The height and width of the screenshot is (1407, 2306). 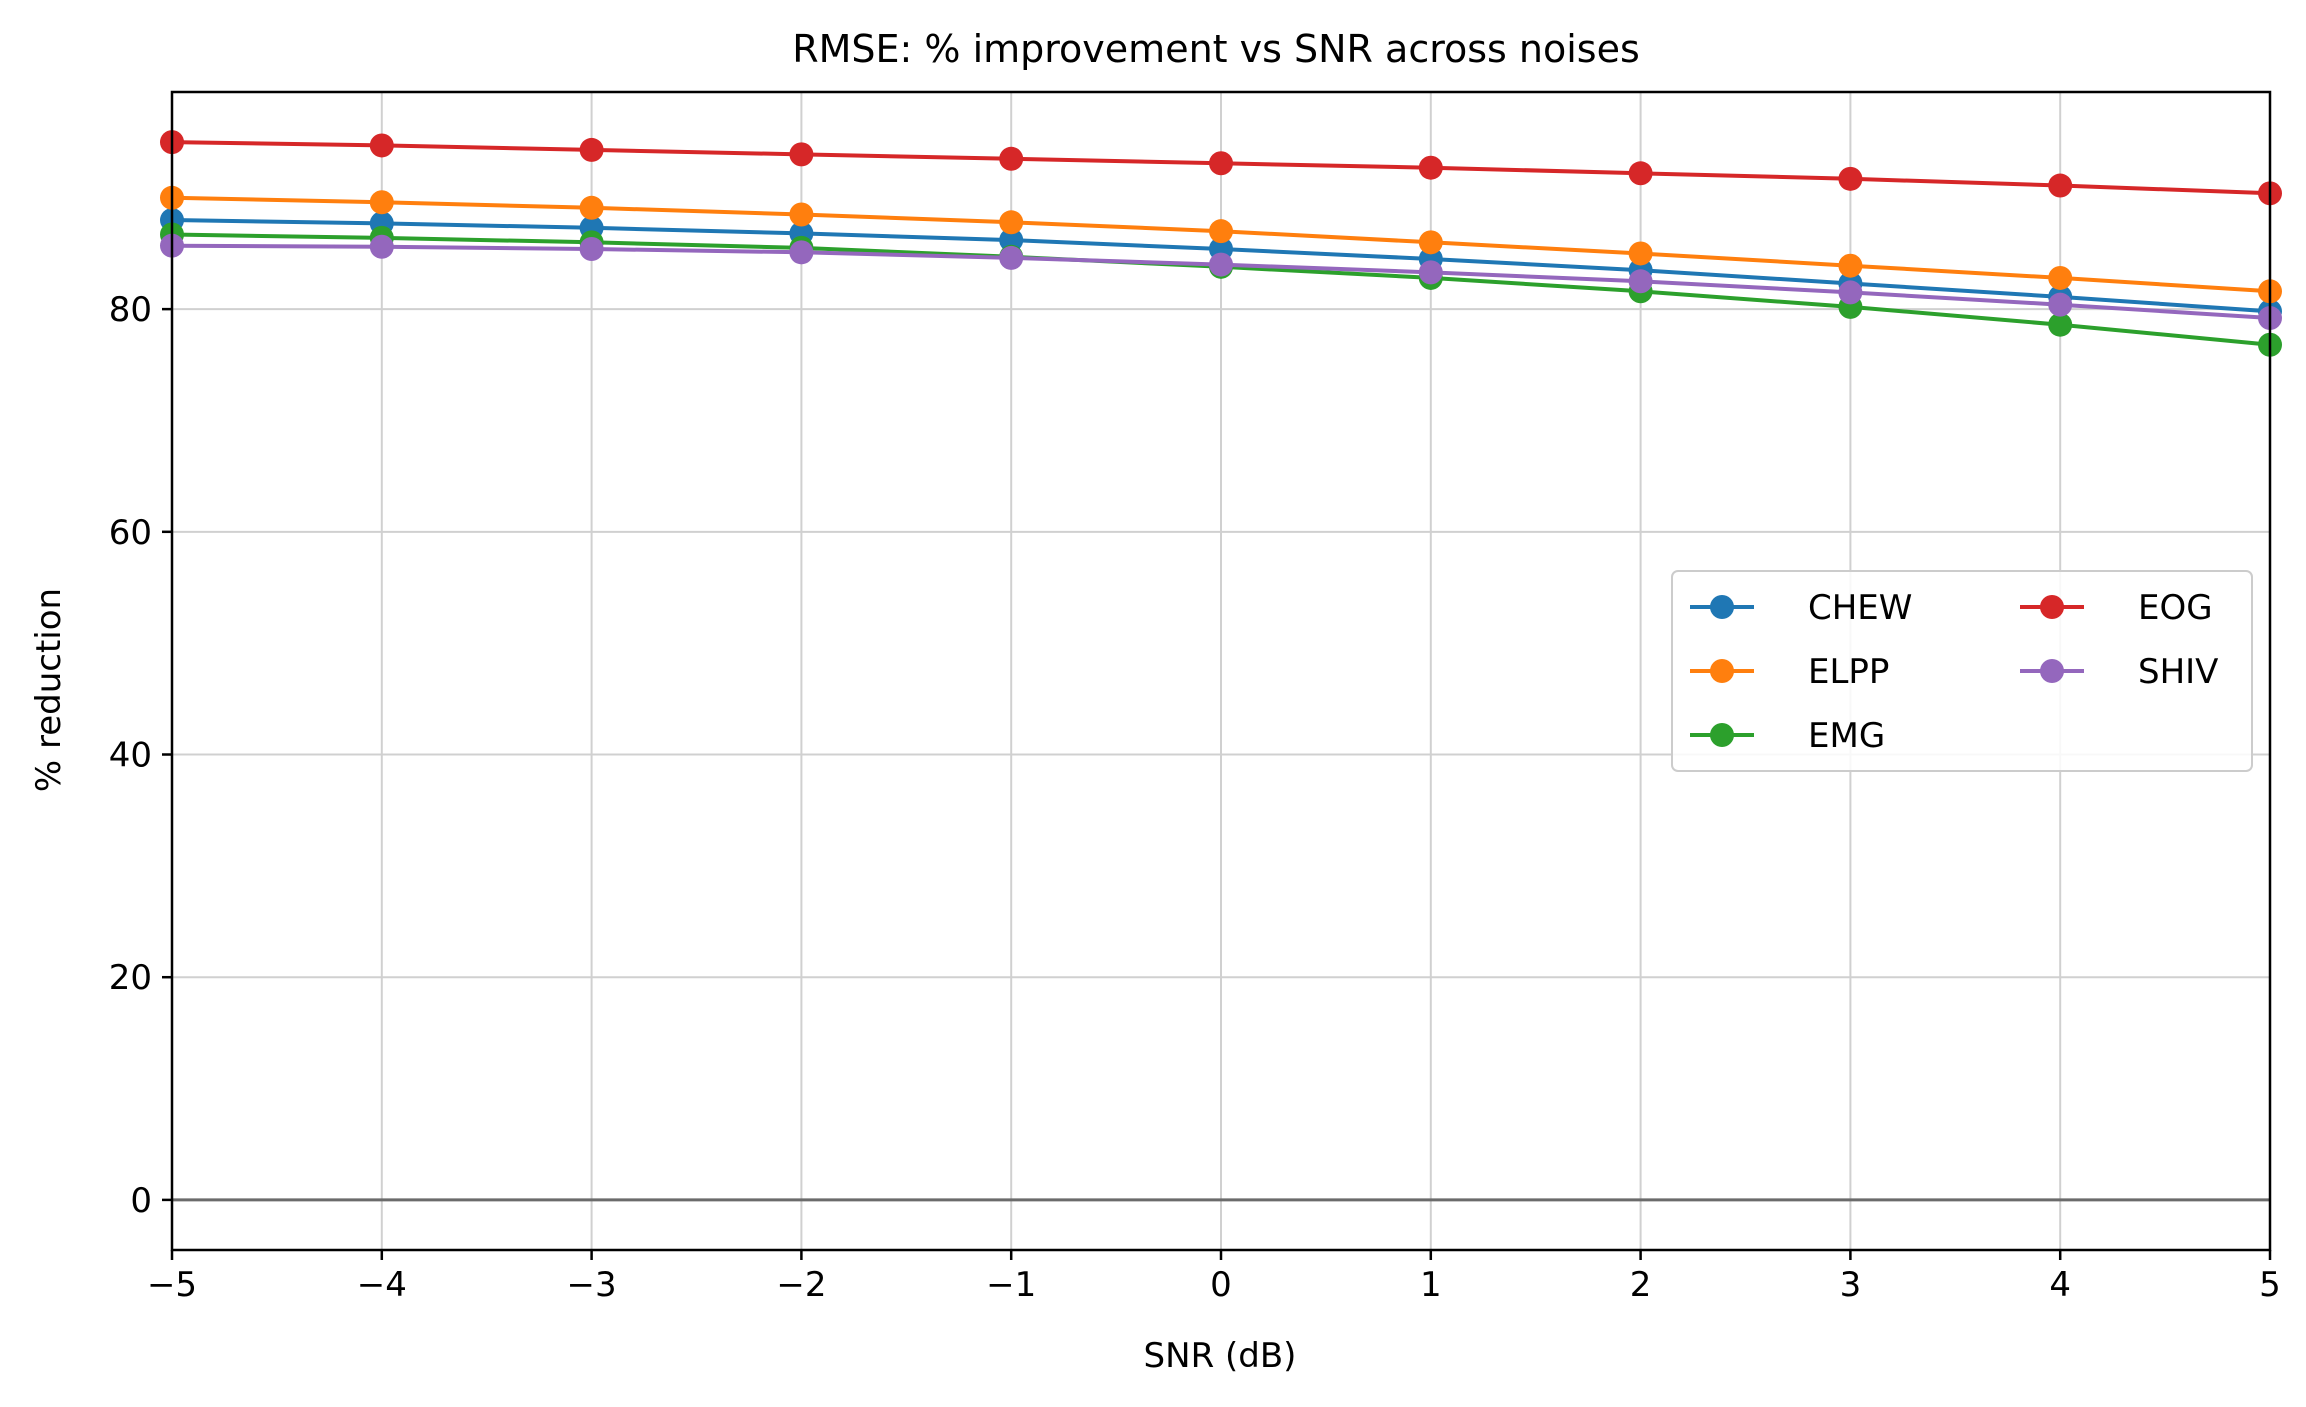 What do you see at coordinates (2175, 608) in the screenshot?
I see `legend-label: EOG` at bounding box center [2175, 608].